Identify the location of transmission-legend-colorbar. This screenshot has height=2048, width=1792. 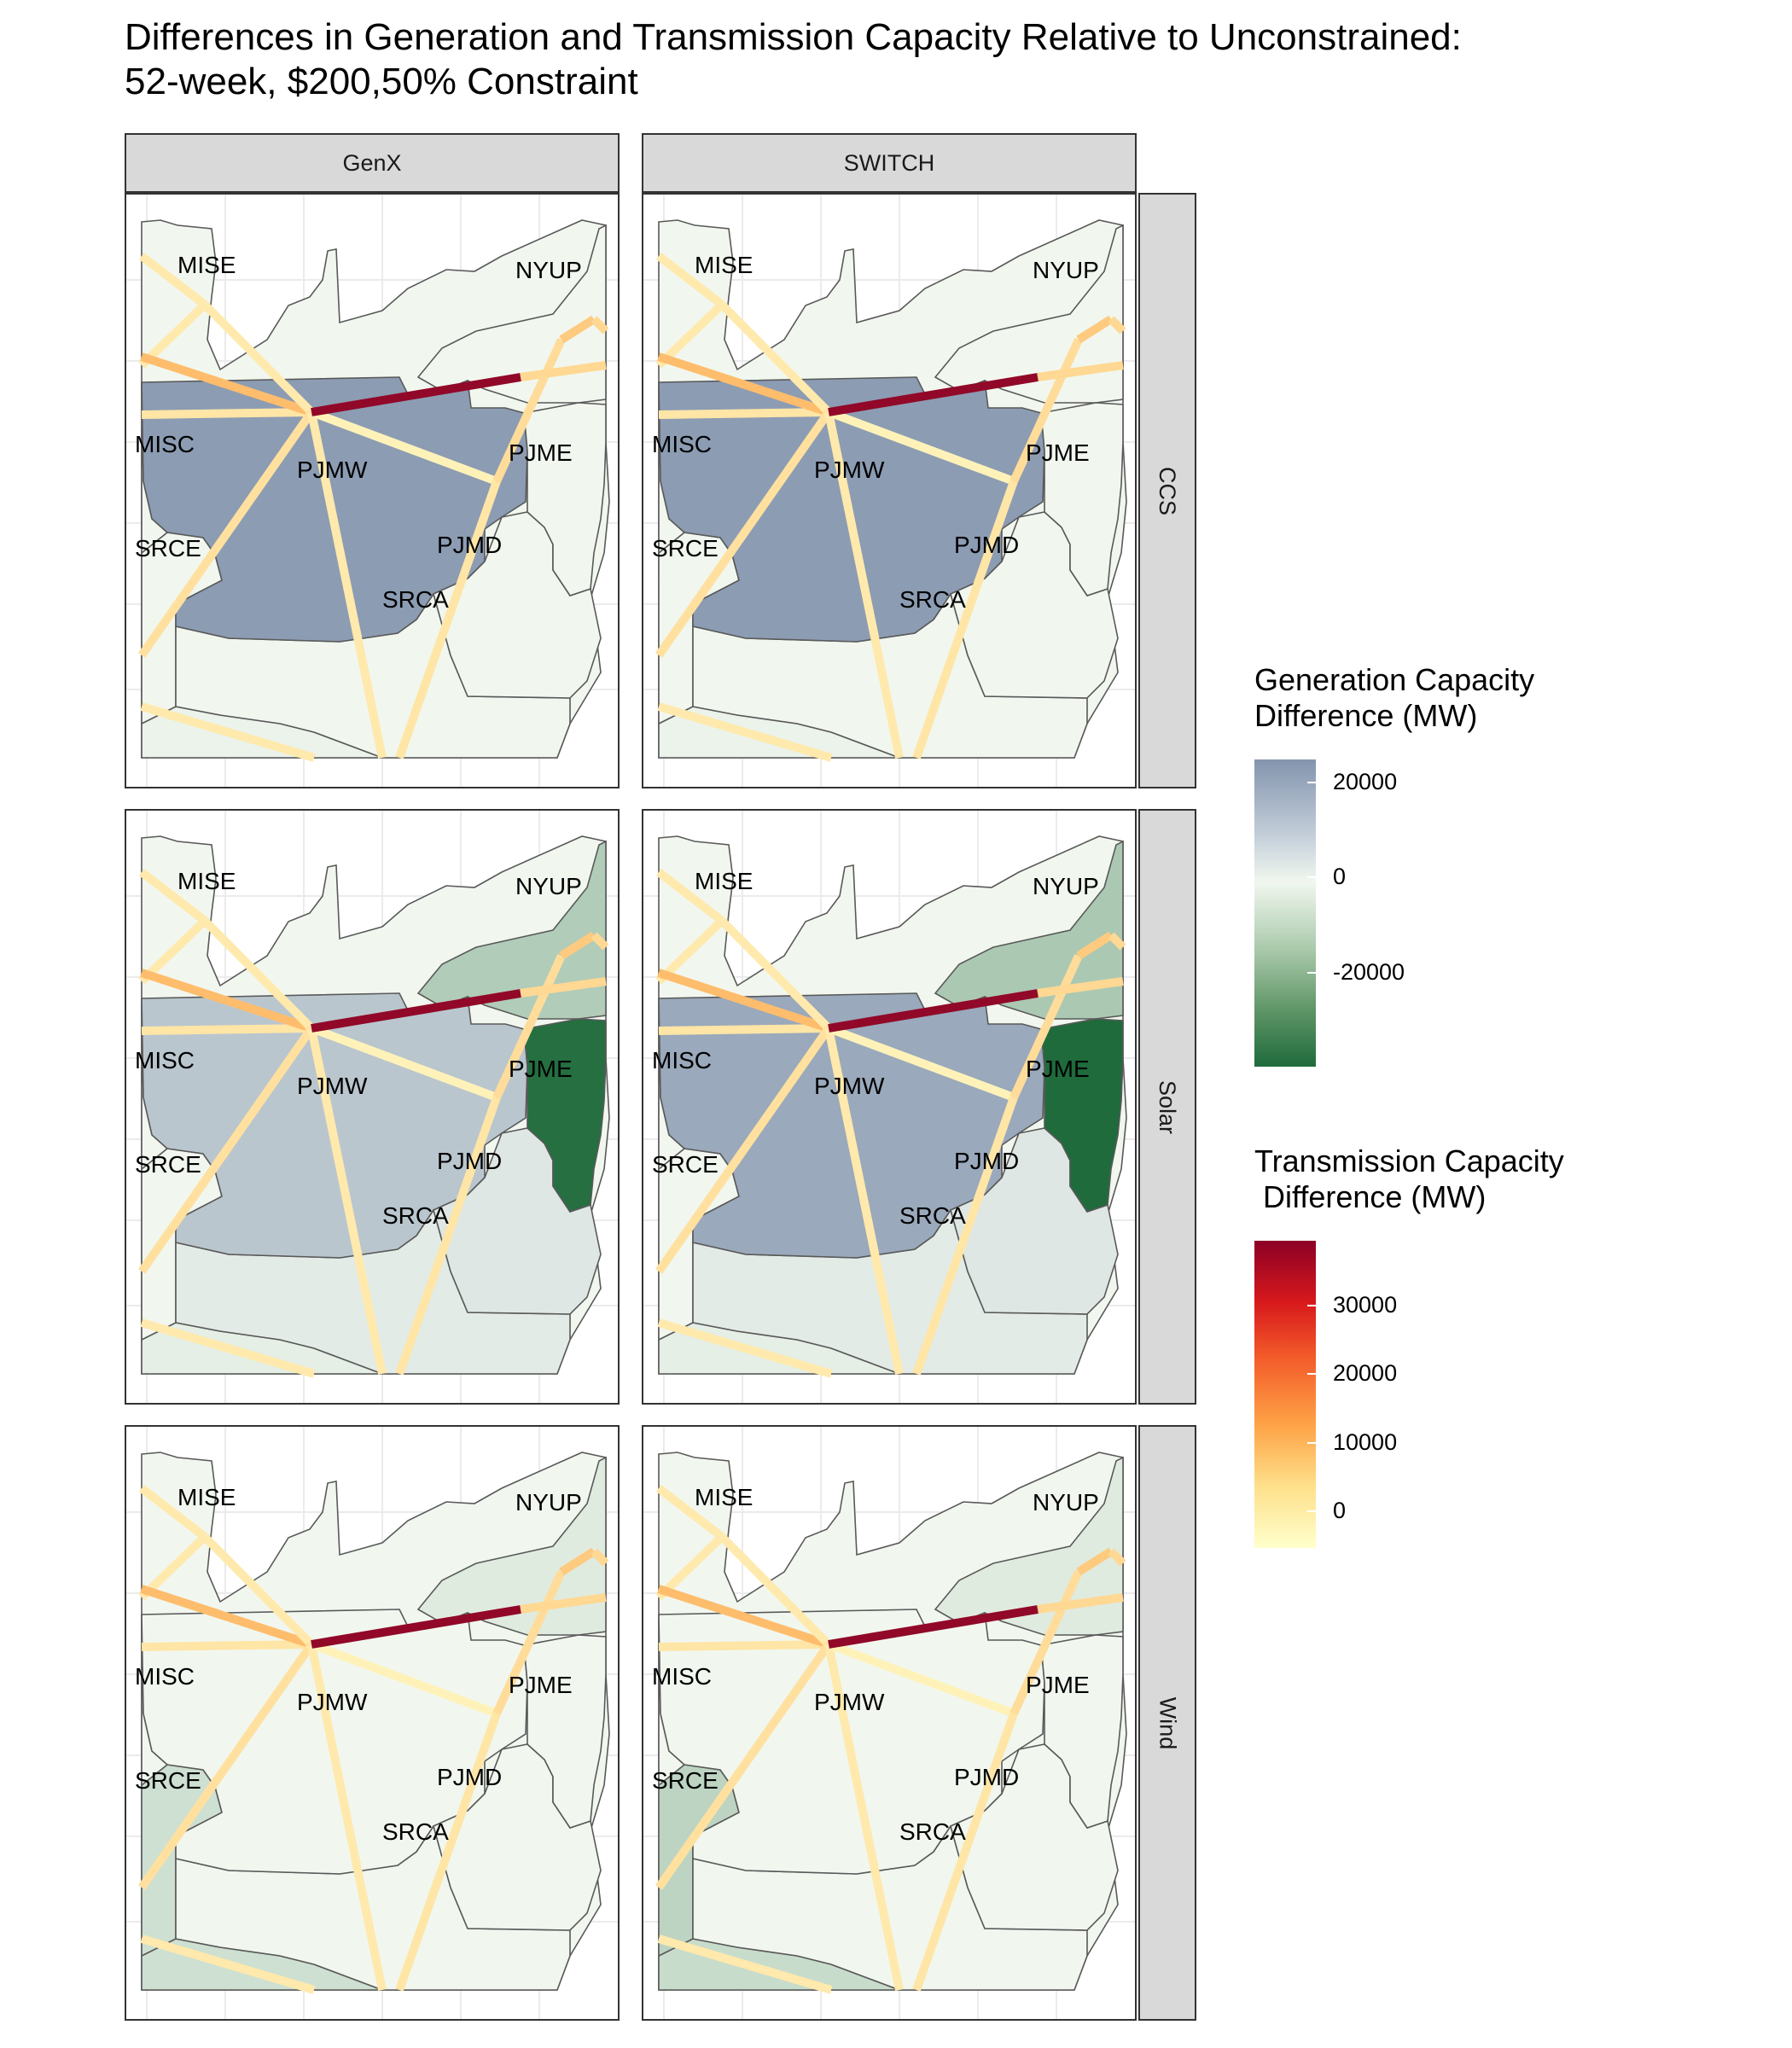
(1285, 1394).